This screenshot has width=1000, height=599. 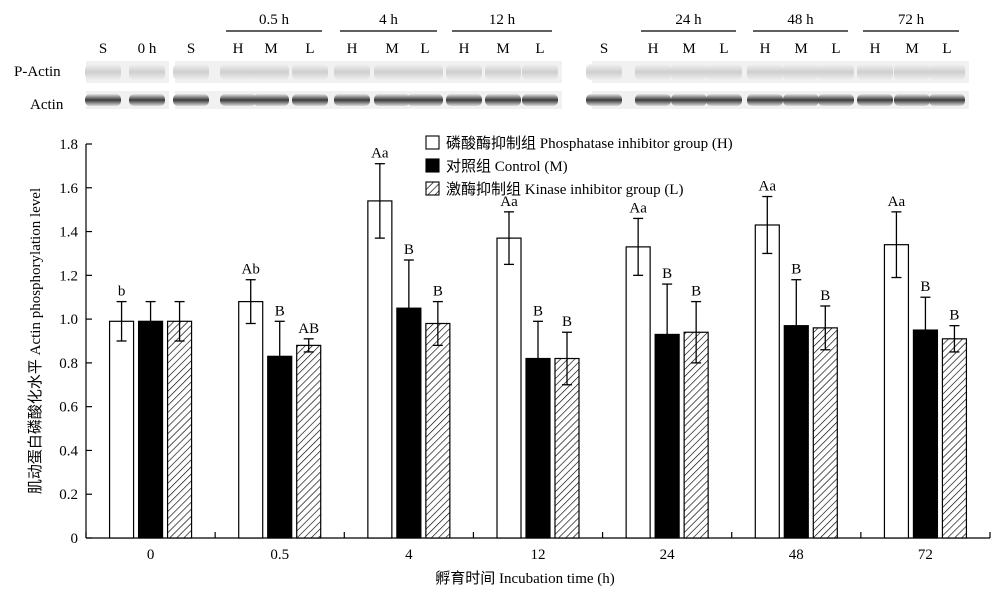 I want to click on time-header: 12 h, so click(x=502, y=20).